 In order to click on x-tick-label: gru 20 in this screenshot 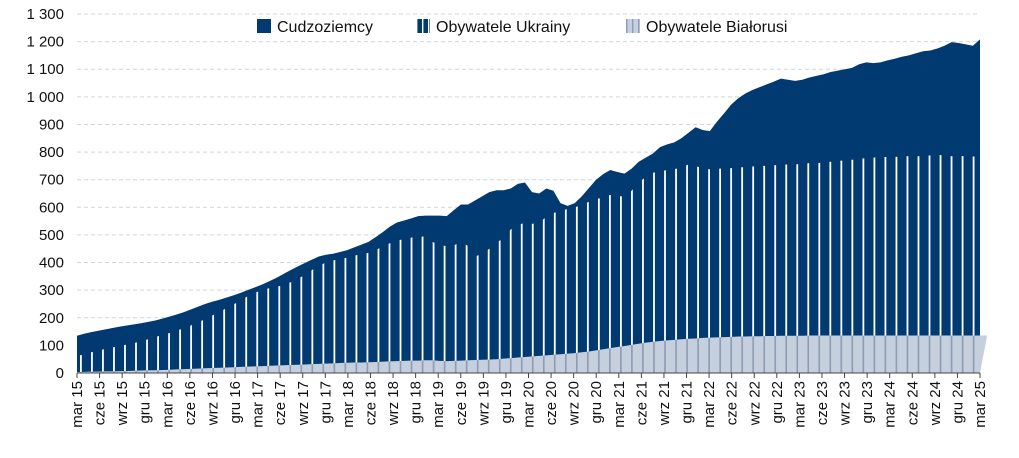, I will do `click(596, 402)`.